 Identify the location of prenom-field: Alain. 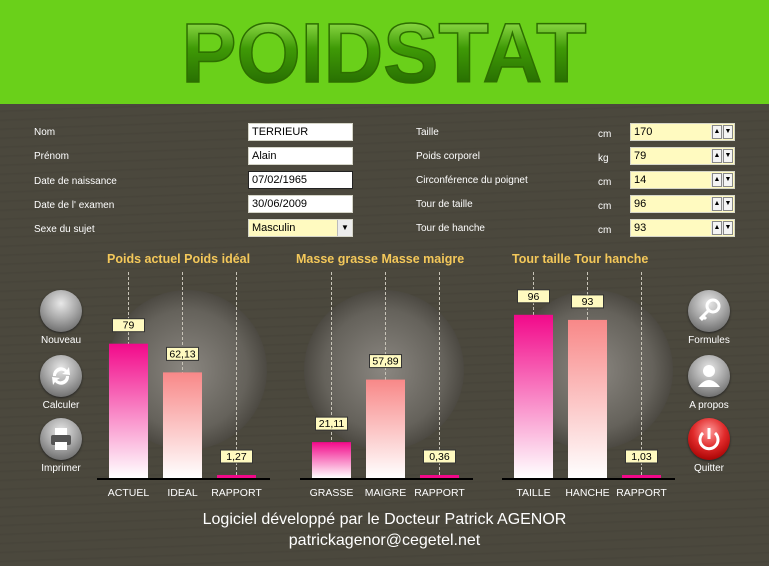
(300, 156).